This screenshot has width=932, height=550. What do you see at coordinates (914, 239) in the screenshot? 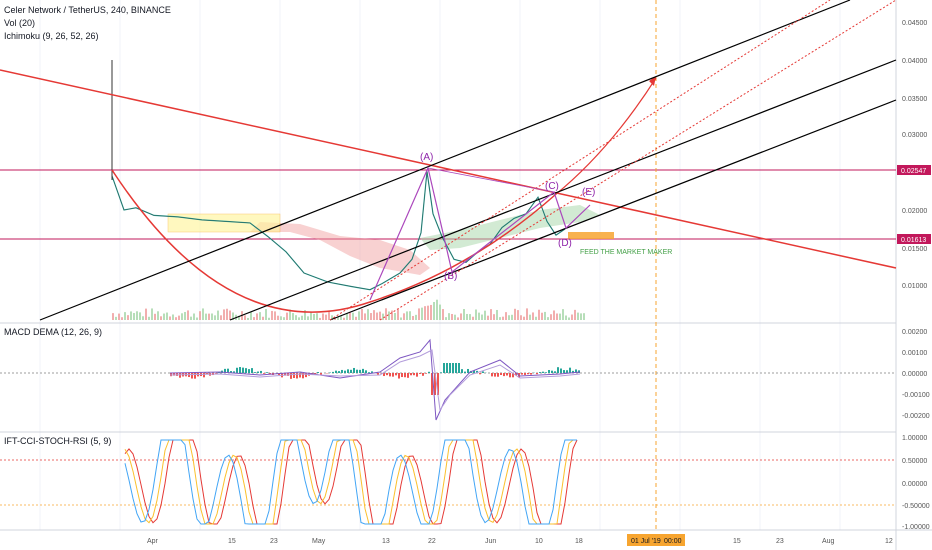
I see `support-price-tag` at bounding box center [914, 239].